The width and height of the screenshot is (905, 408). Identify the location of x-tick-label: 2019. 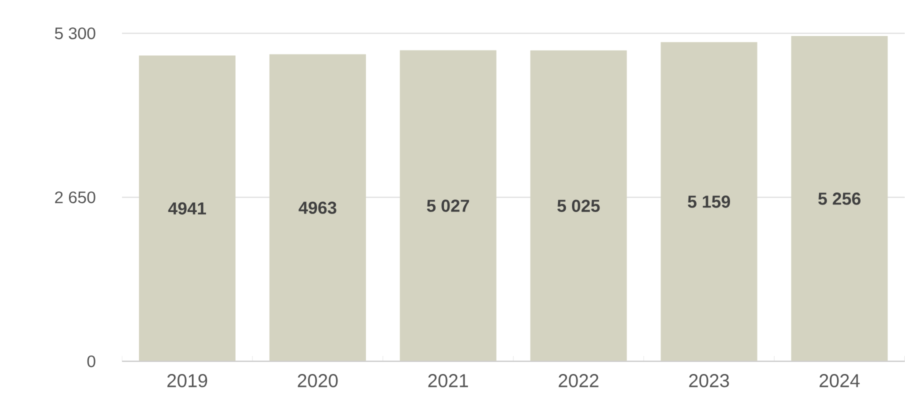
(187, 381).